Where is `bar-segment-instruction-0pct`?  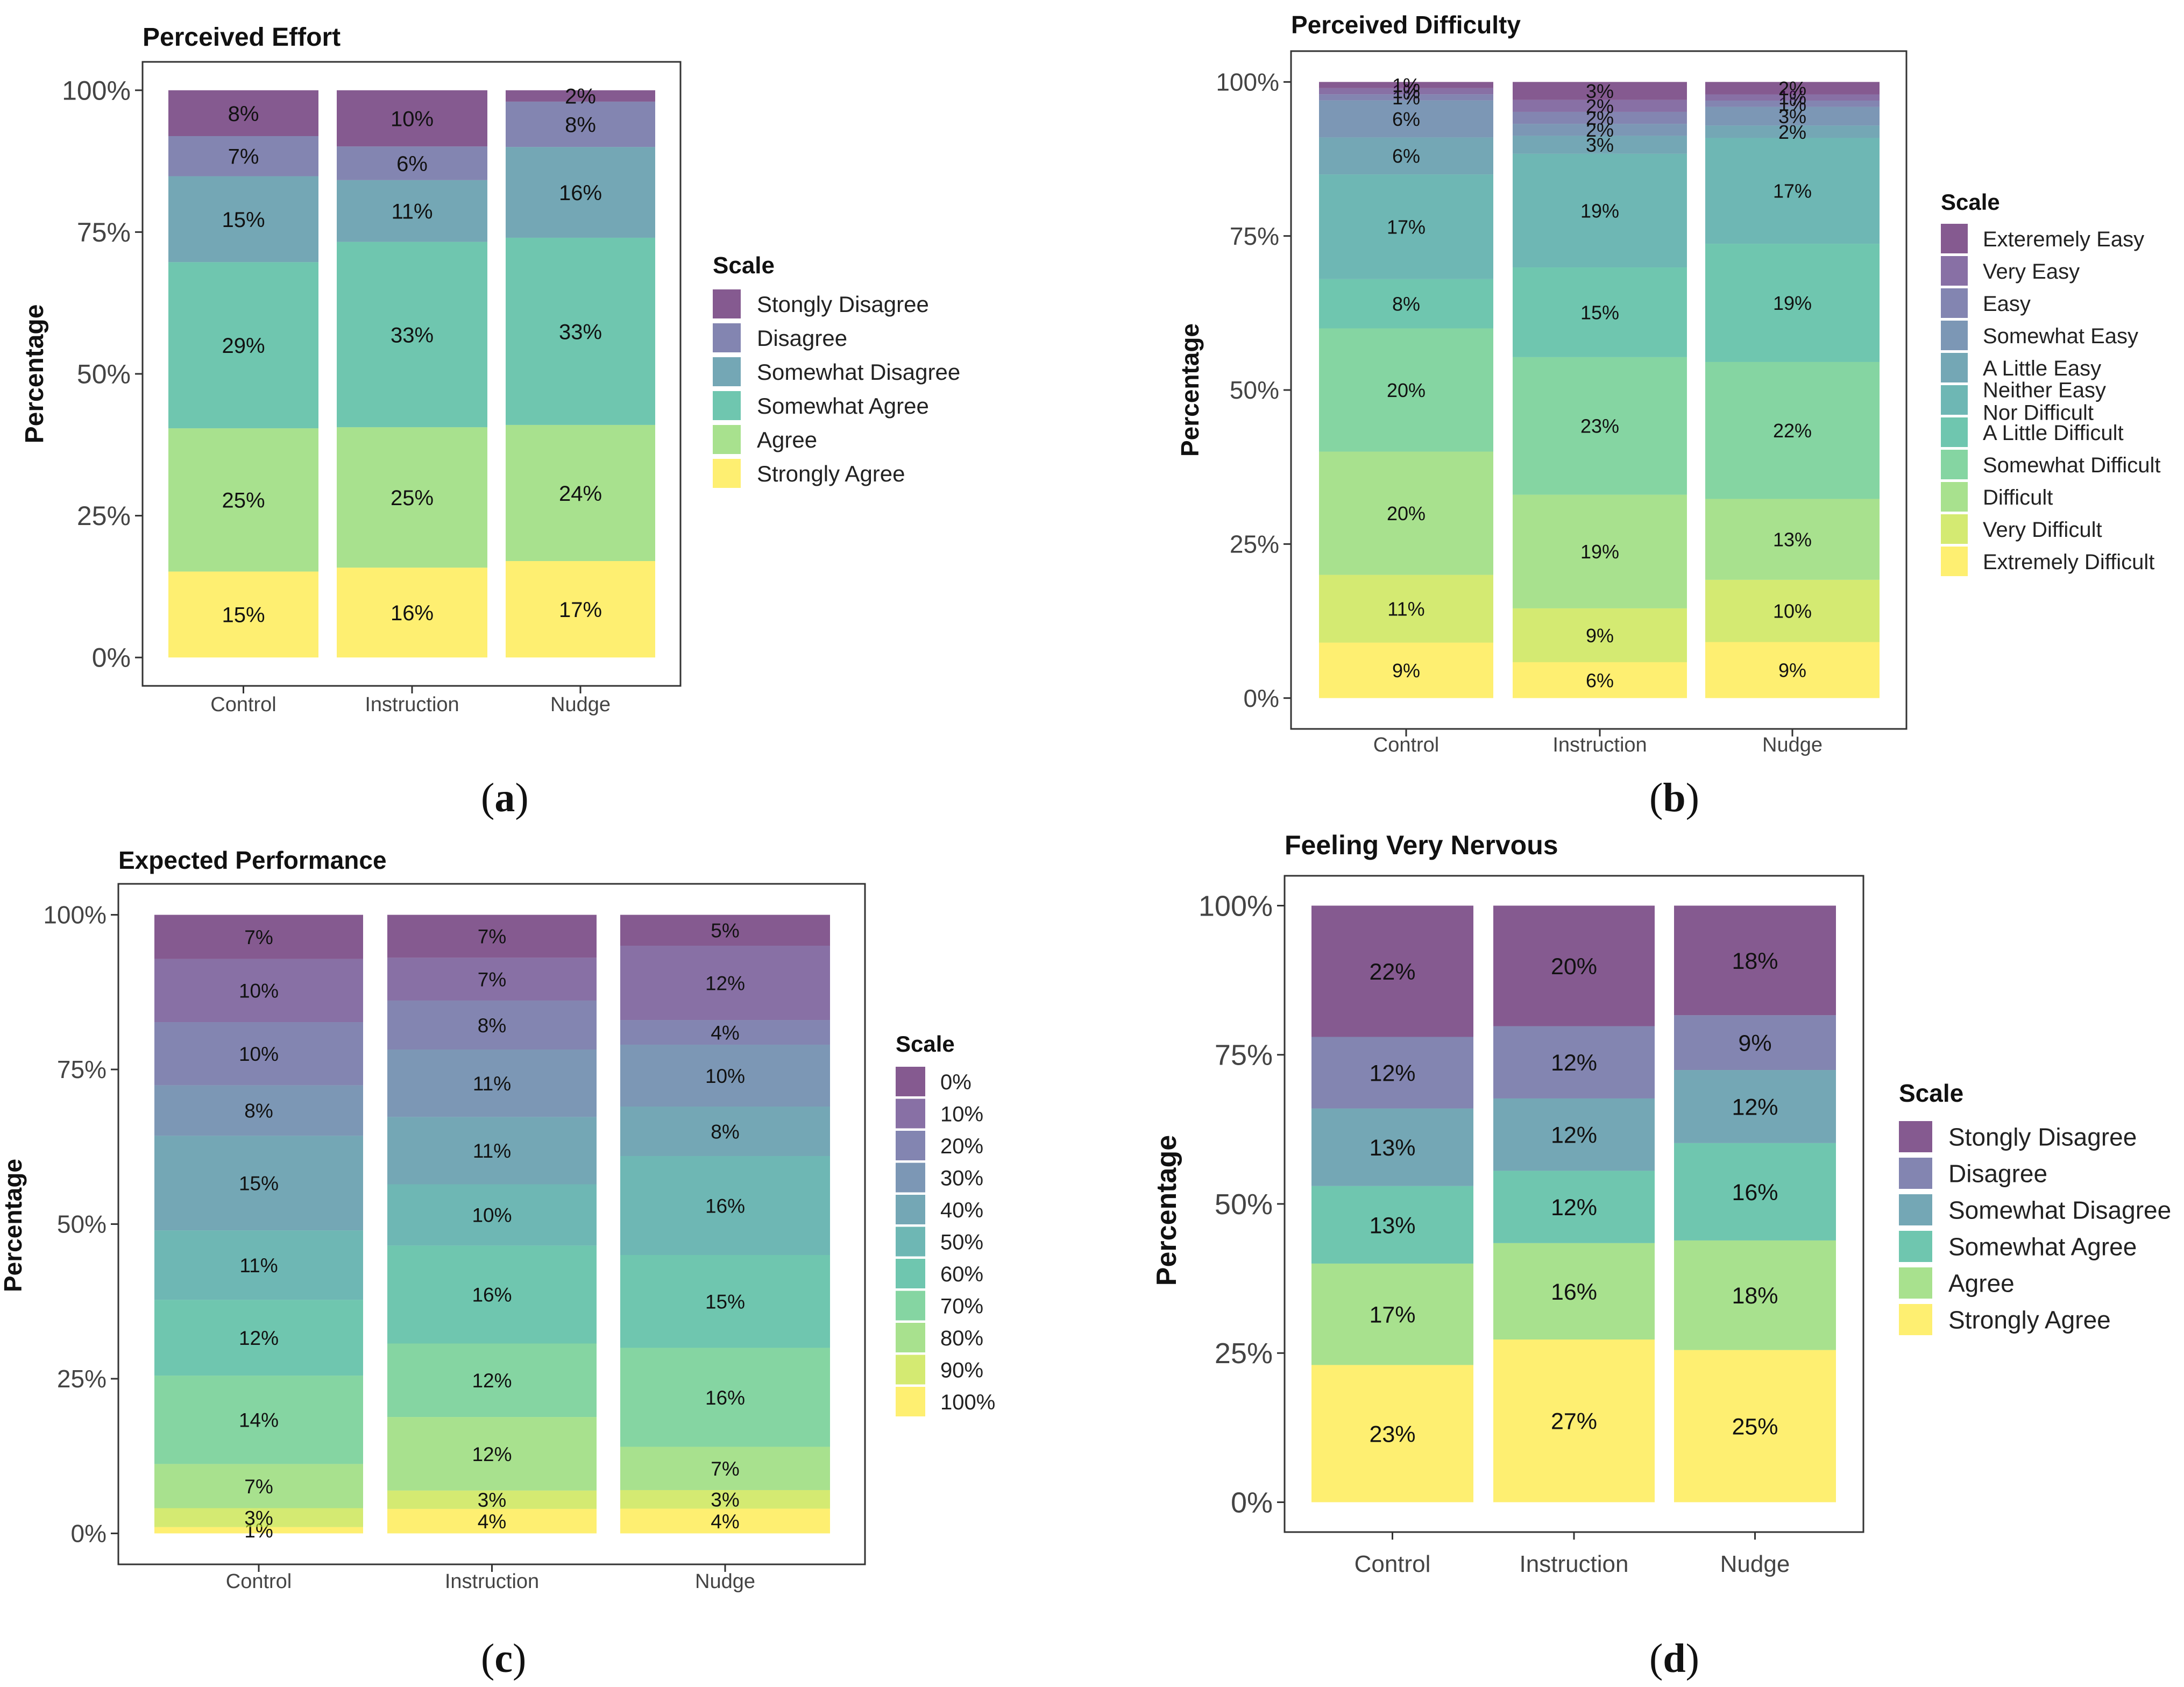
bar-segment-instruction-0pct is located at coordinates (492, 937).